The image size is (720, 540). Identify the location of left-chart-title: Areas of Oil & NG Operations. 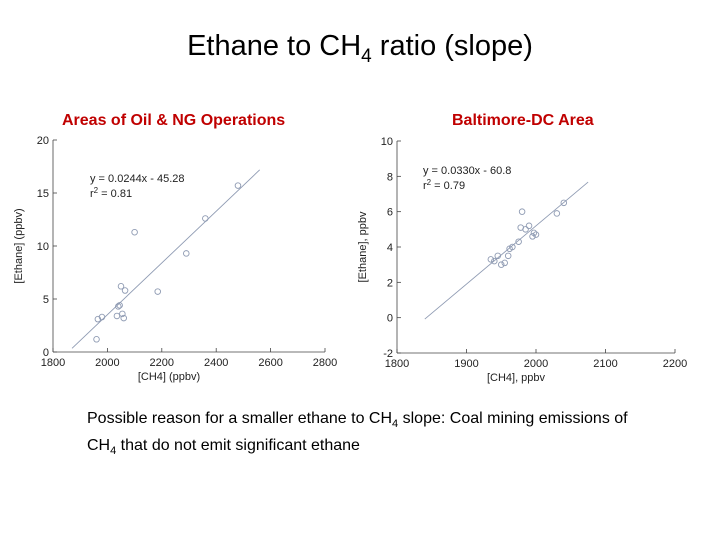
(174, 120).